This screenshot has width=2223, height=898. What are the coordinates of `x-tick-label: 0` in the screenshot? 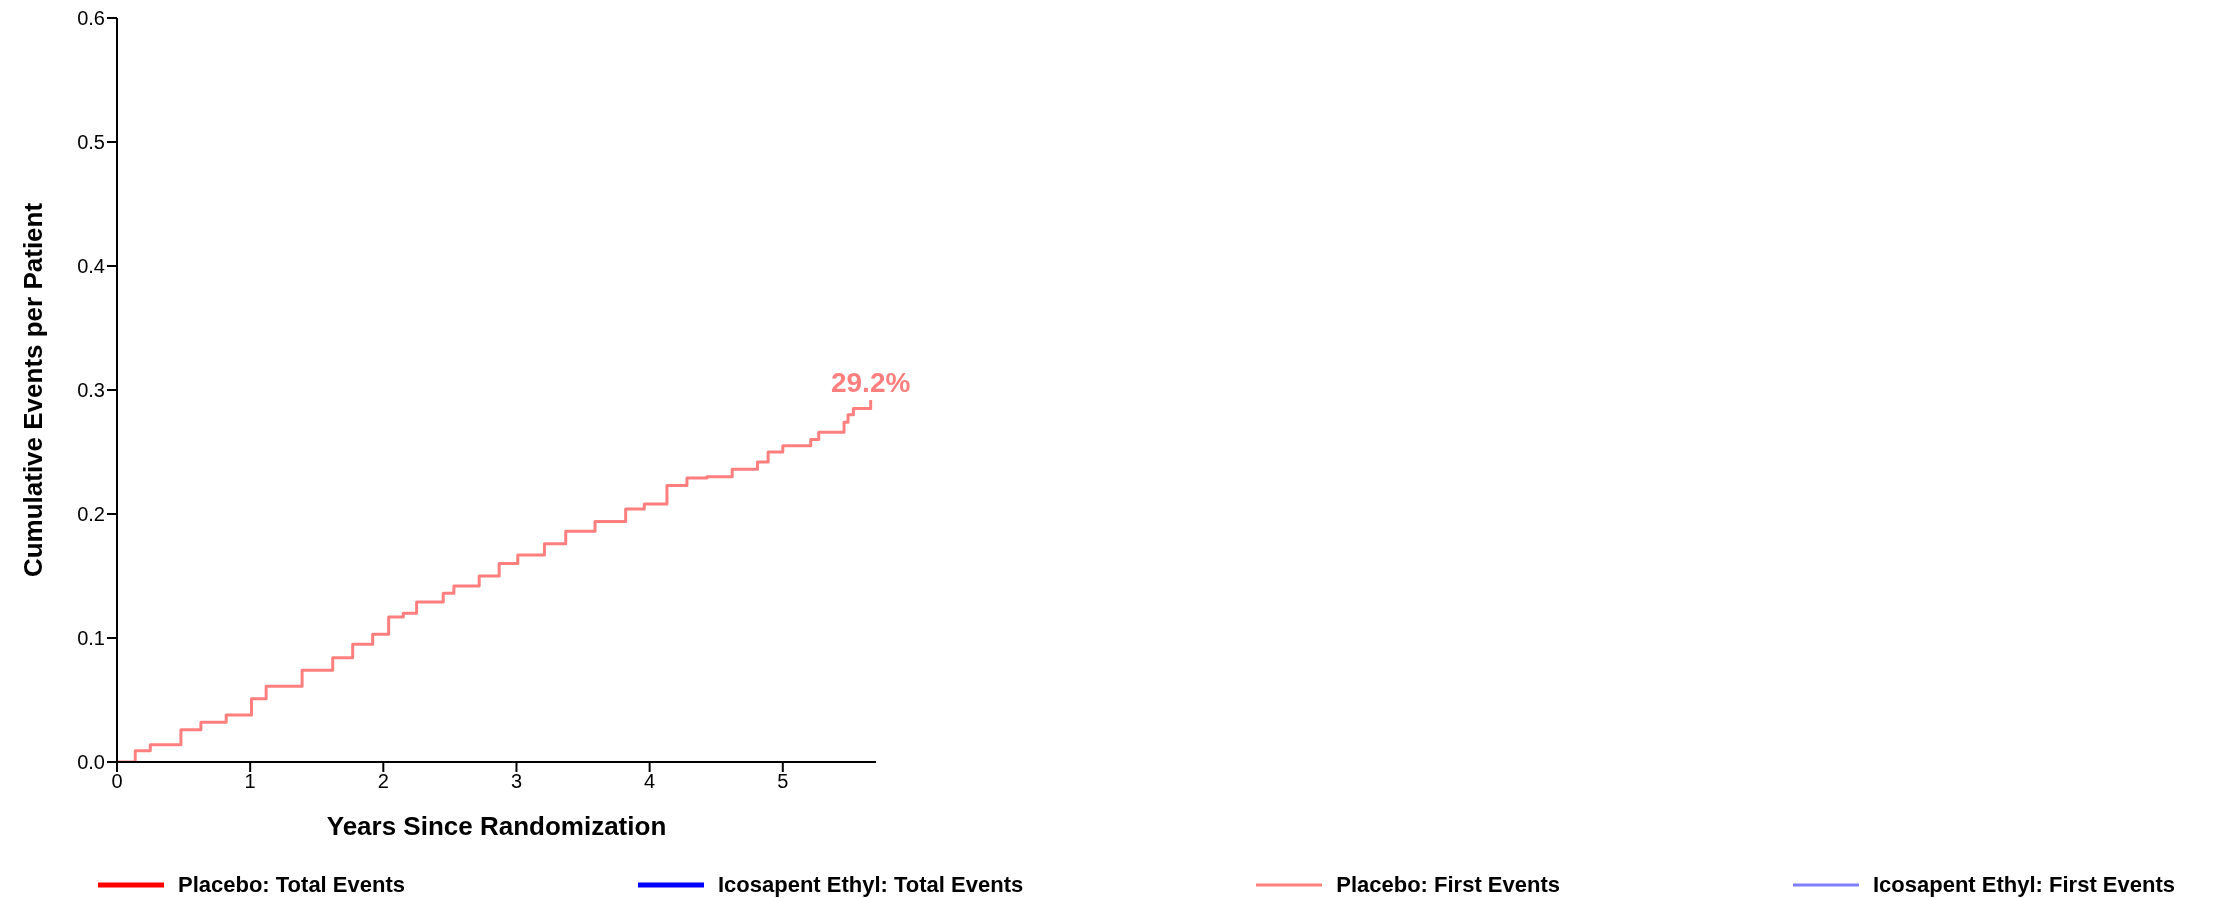 It's located at (117, 781).